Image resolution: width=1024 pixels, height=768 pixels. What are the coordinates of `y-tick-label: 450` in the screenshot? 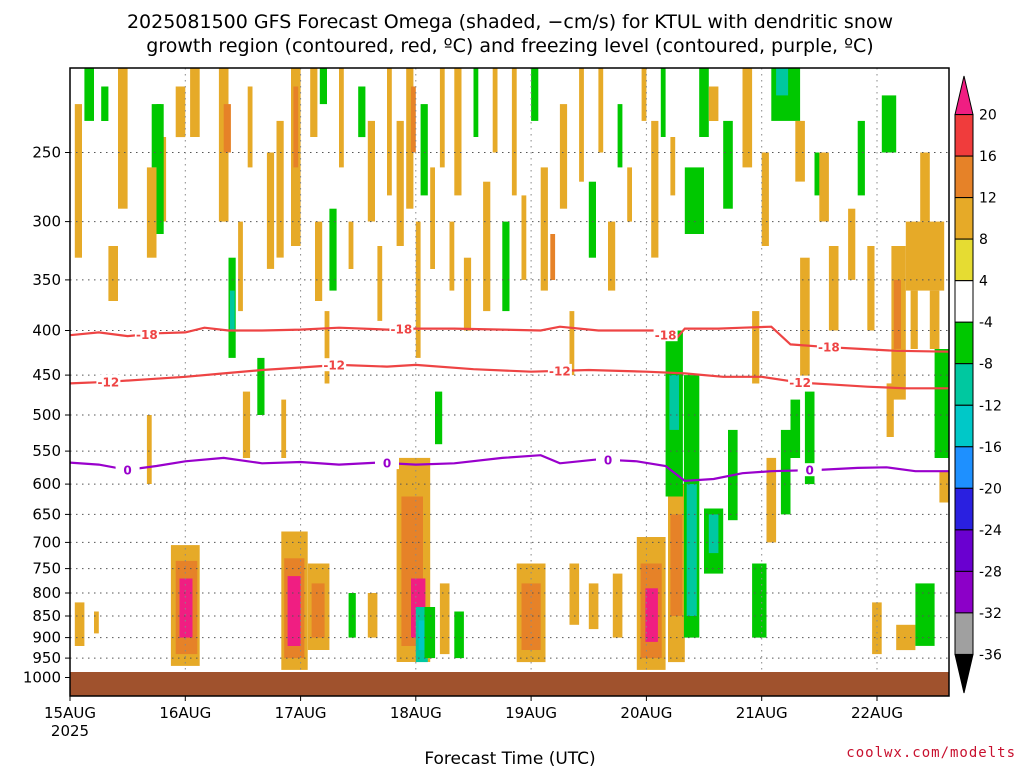 It's located at (46, 375).